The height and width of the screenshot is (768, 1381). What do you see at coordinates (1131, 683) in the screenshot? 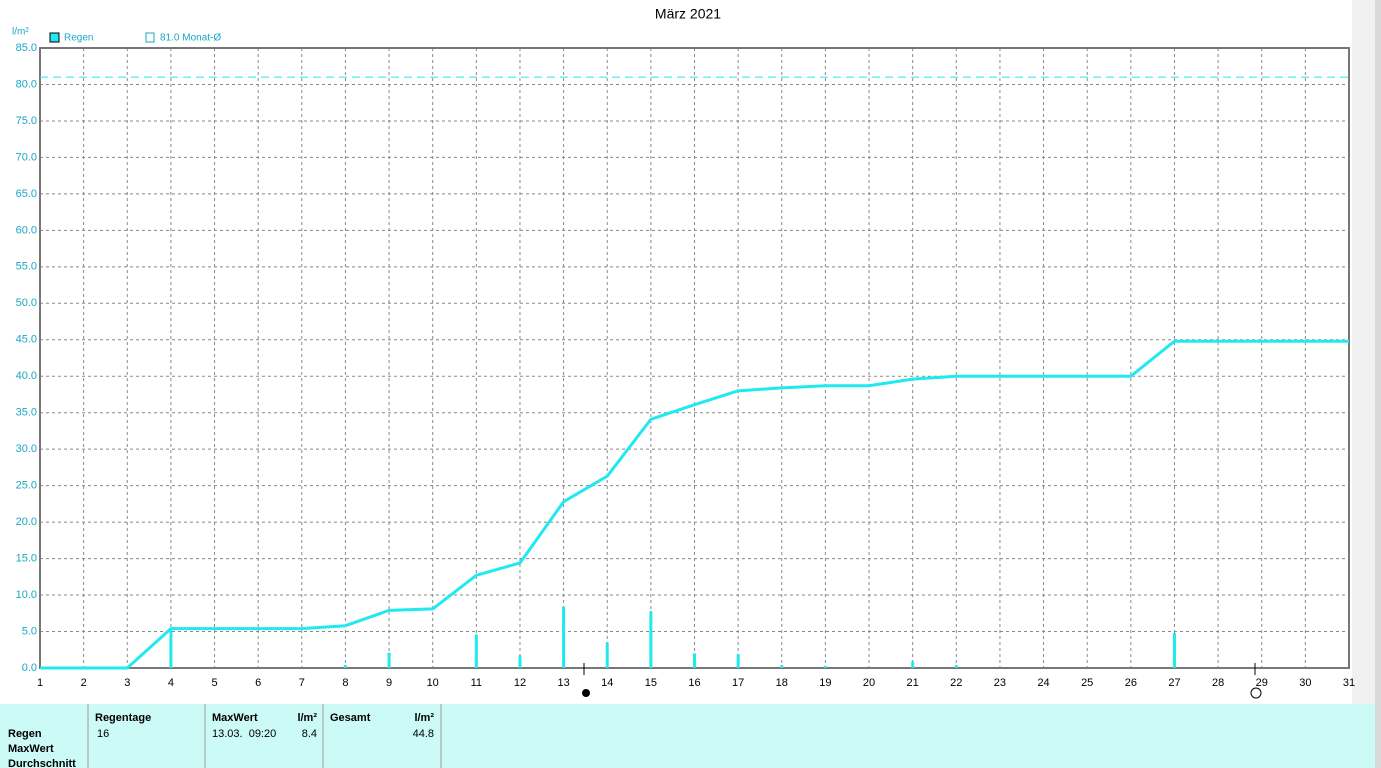
I see `x-tick-label: 26` at bounding box center [1131, 683].